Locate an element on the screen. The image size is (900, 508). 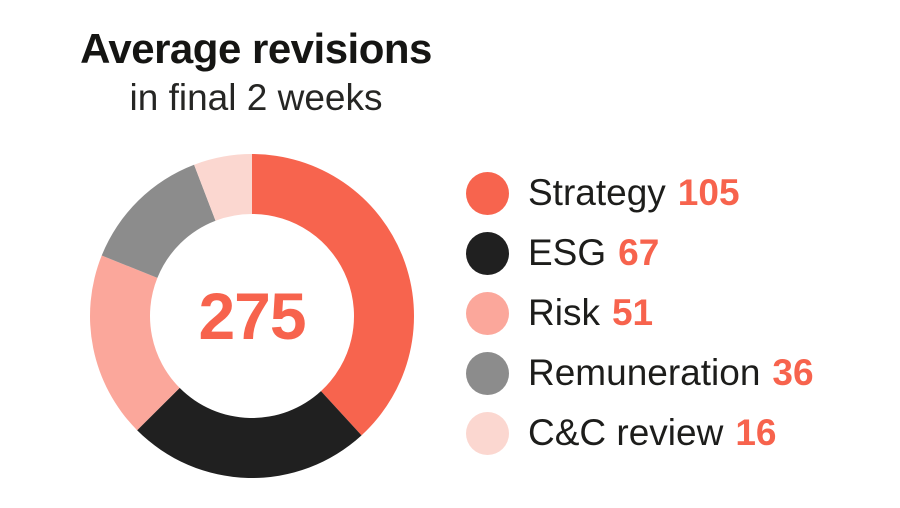
legend-value: 105 is located at coordinates (708, 192).